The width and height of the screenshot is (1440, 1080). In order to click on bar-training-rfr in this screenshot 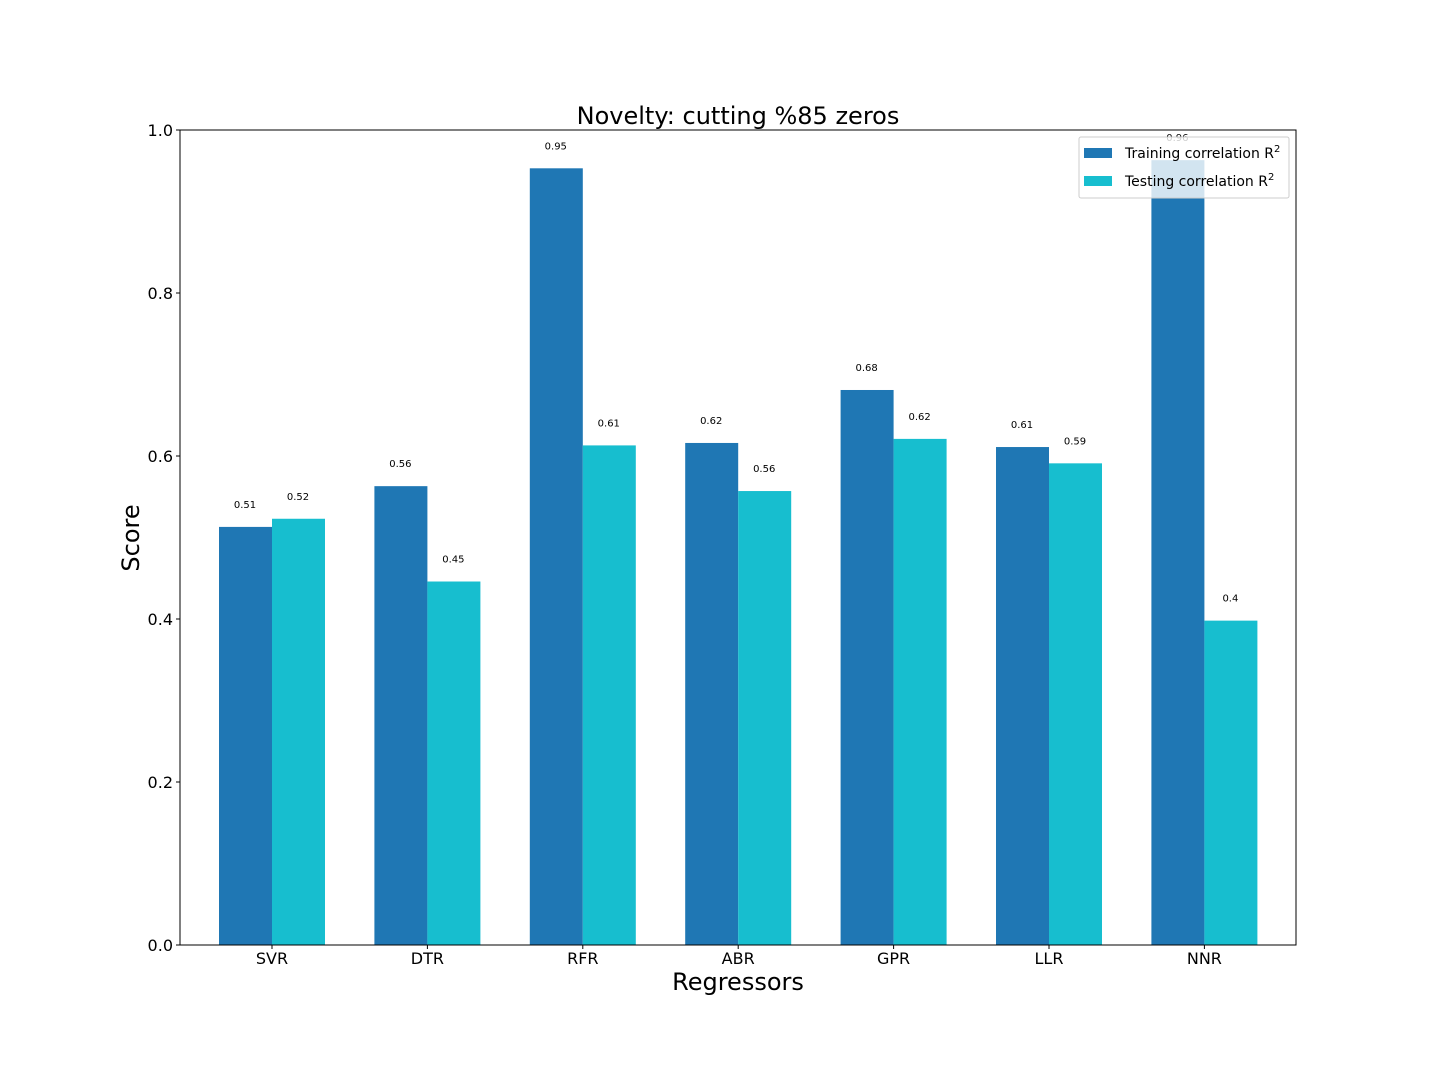, I will do `click(556, 556)`.